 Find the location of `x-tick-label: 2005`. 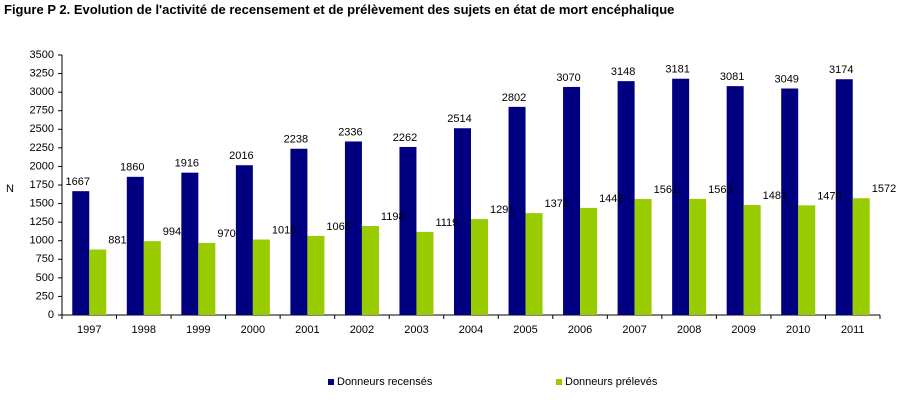

x-tick-label: 2005 is located at coordinates (525, 330).